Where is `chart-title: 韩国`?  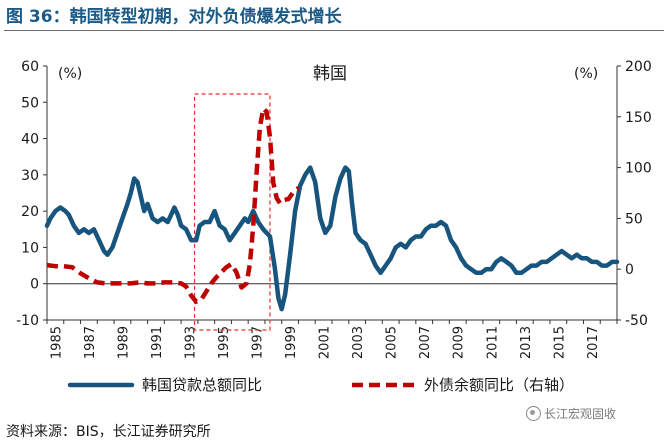
chart-title: 韩国 is located at coordinates (330, 74).